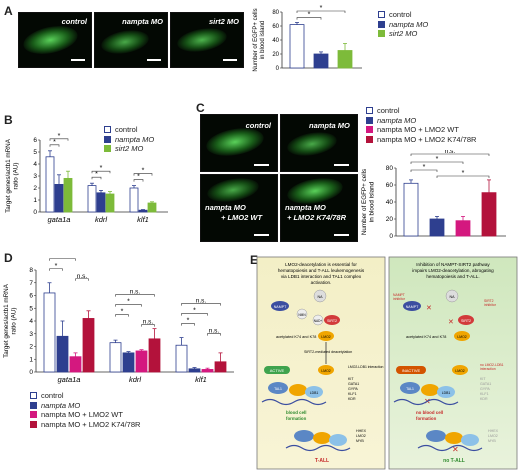 Image resolution: width=520 pixels, height=472 pixels. Describe the element at coordinates (201, 379) in the screenshot. I see `x-category-label: klf1` at that location.